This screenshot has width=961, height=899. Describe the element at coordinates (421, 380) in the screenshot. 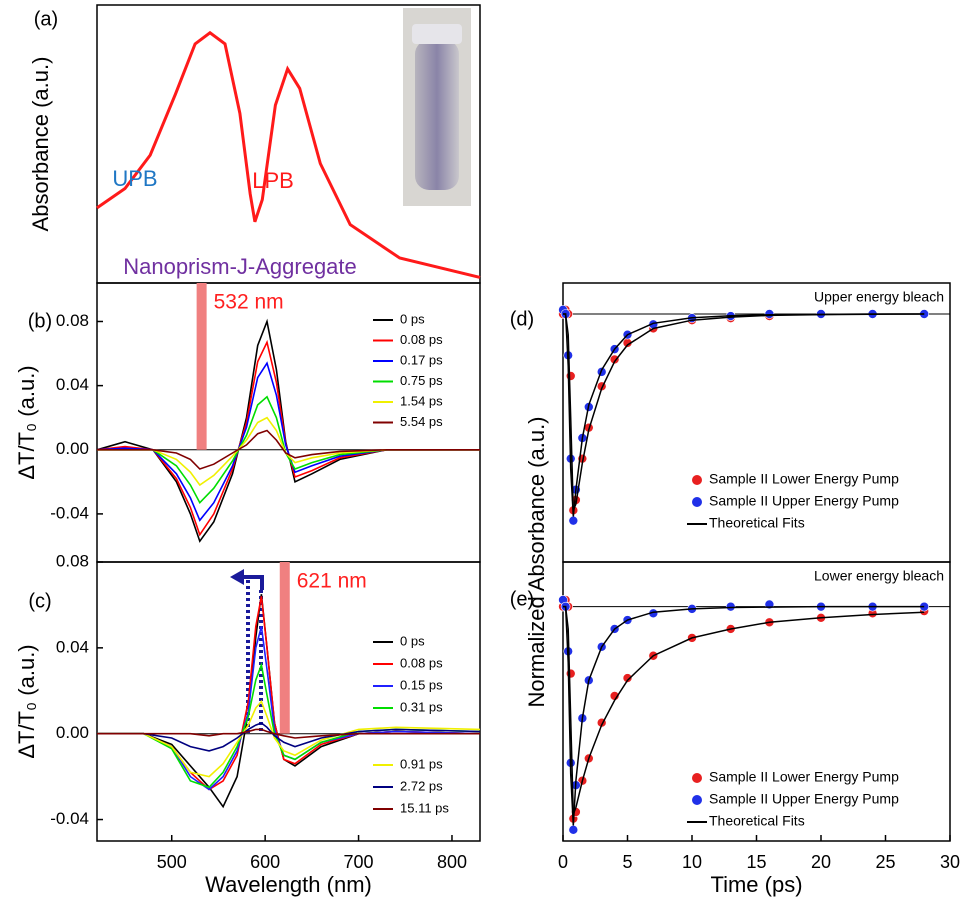

I see `legend-label: 0.75 ps` at that location.